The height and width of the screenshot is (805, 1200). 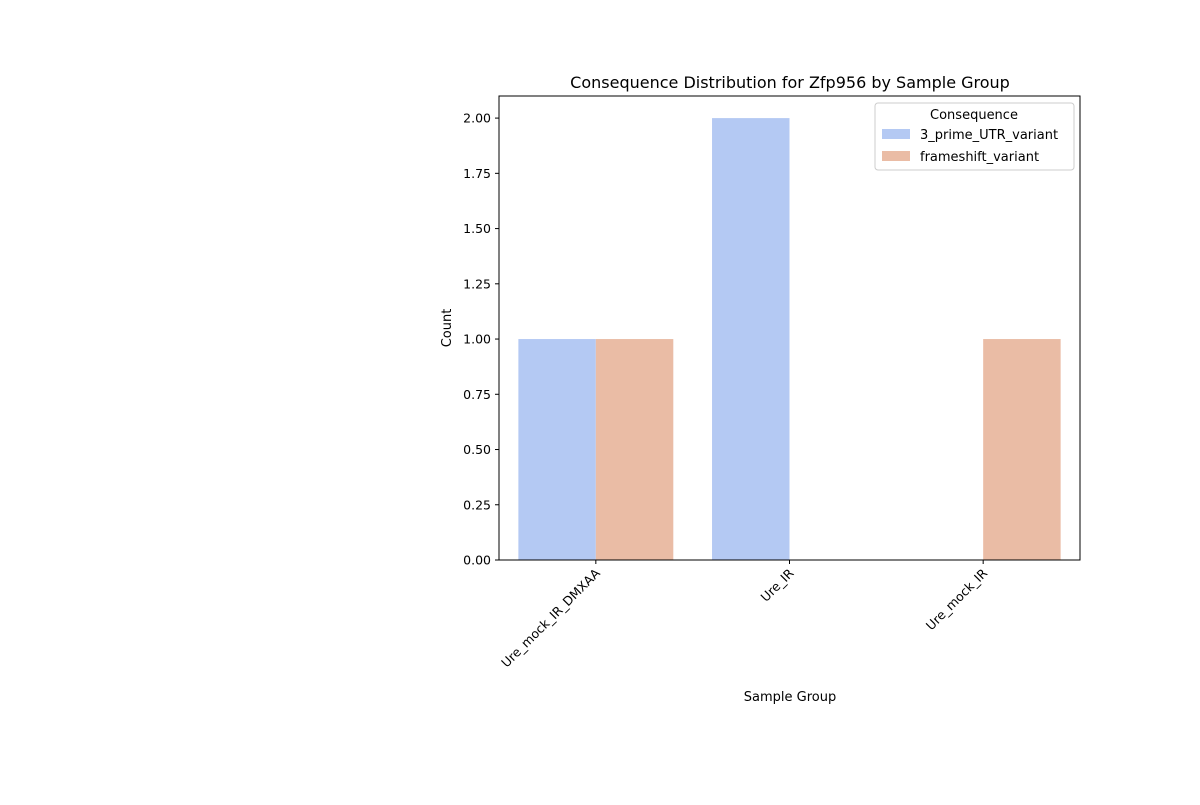 I want to click on legend-box, so click(x=974, y=136).